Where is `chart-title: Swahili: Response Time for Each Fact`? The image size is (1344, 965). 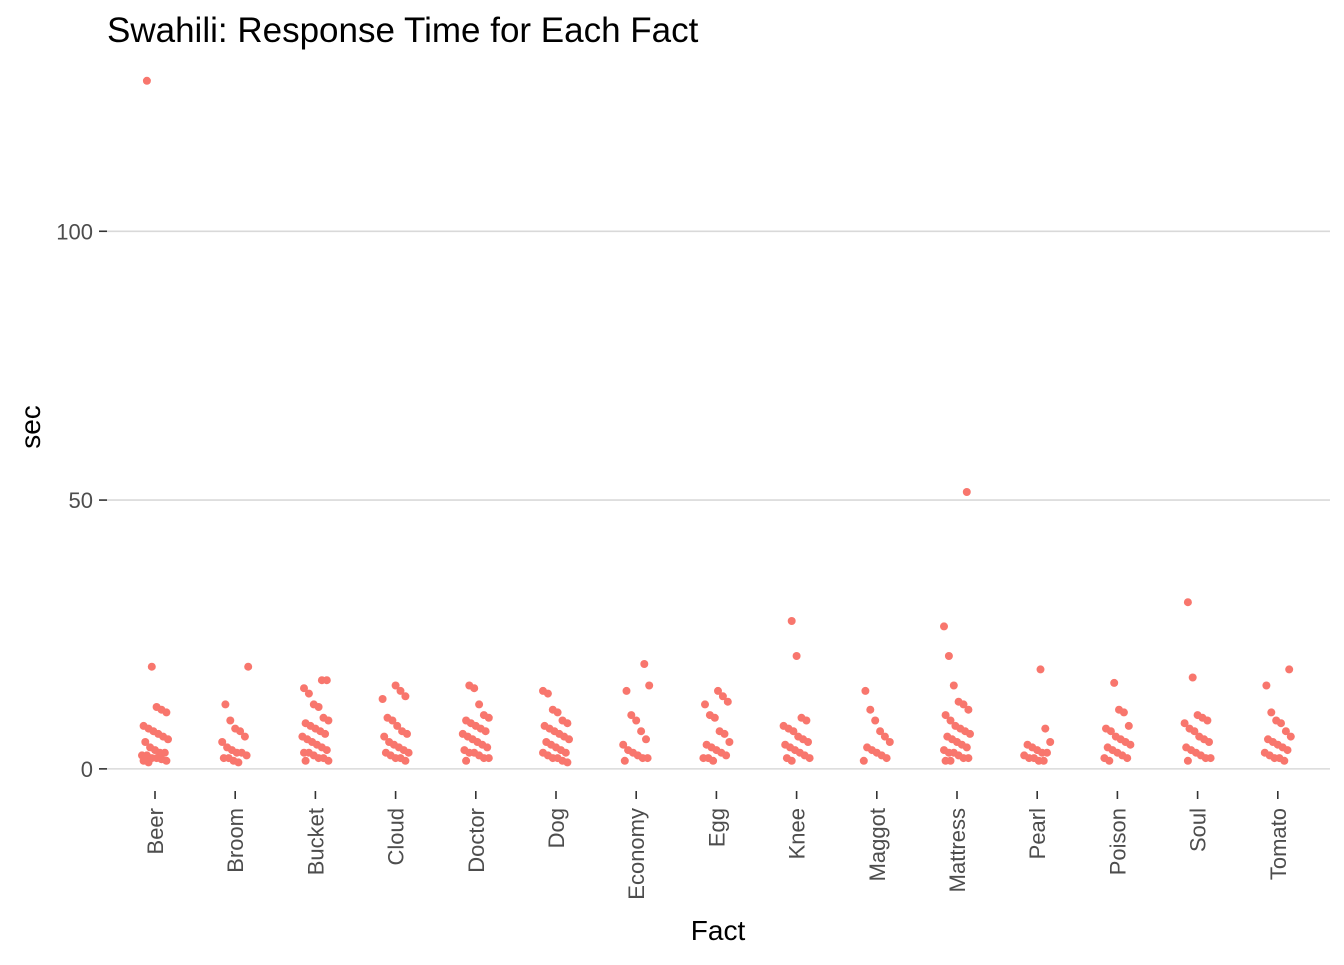 chart-title: Swahili: Response Time for Each Fact is located at coordinates (403, 30).